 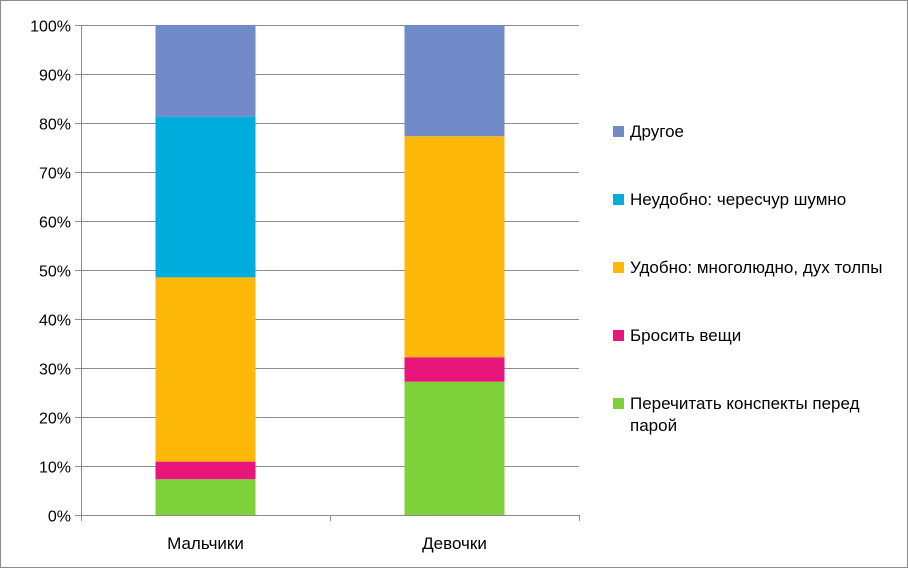 I want to click on legend-label: Перечитать конспекты перед парой, so click(x=745, y=414).